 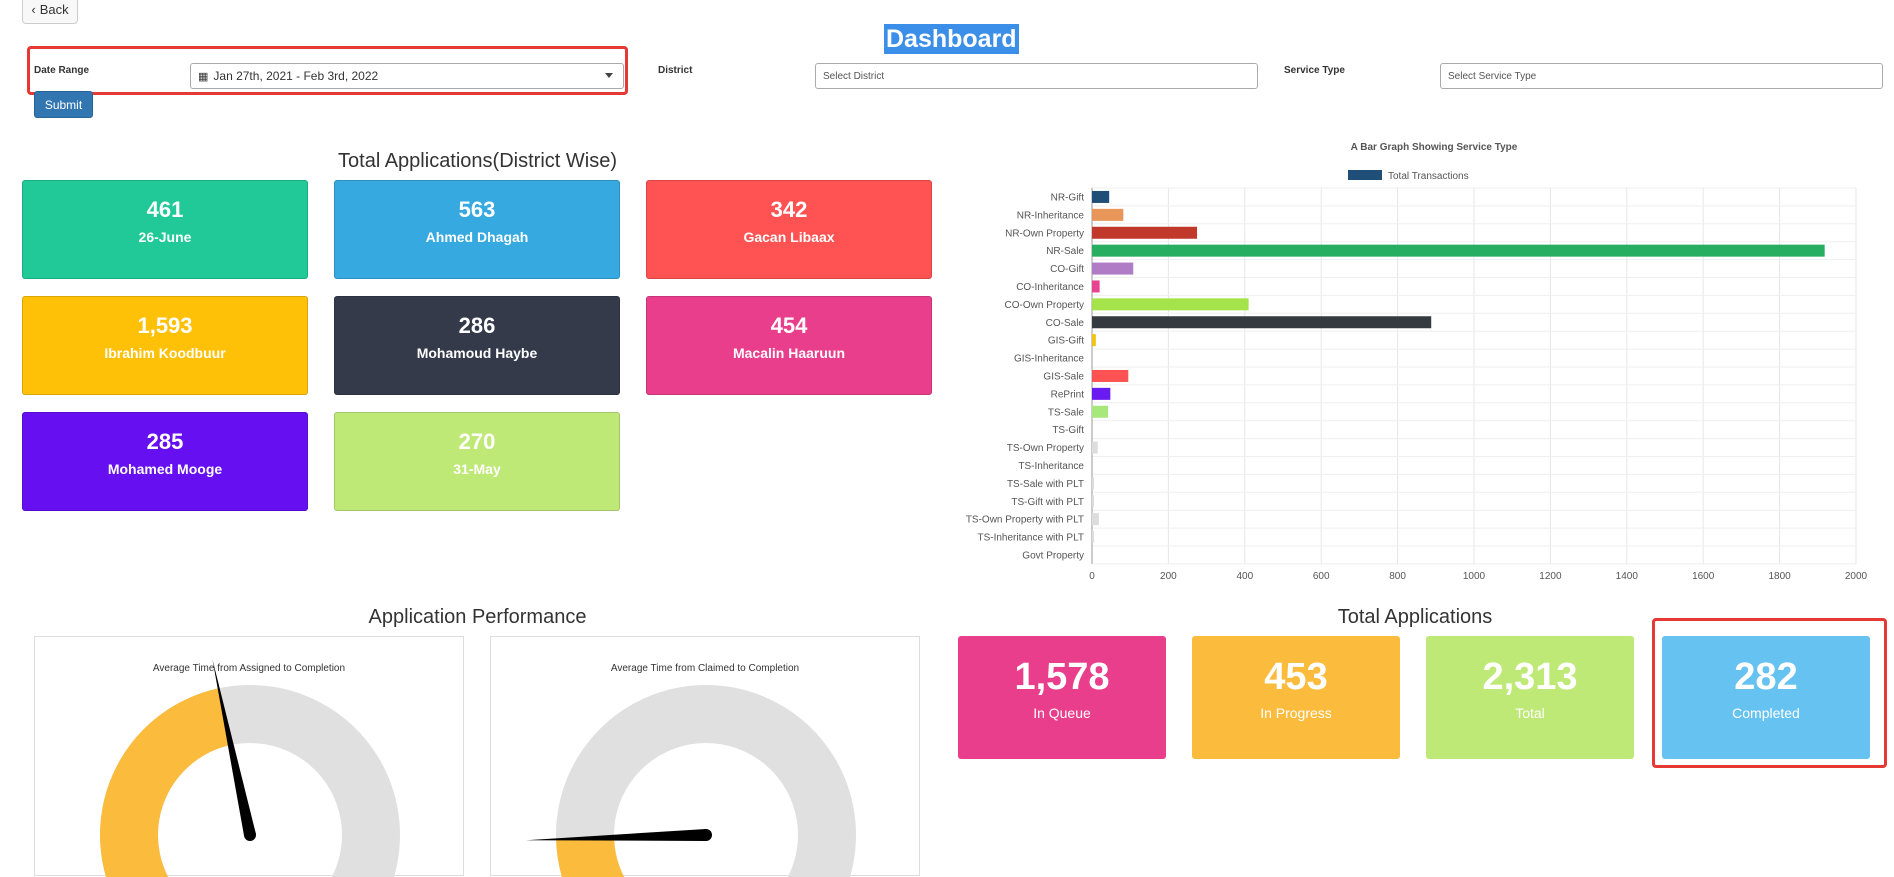 I want to click on district-label: District, so click(x=675, y=70).